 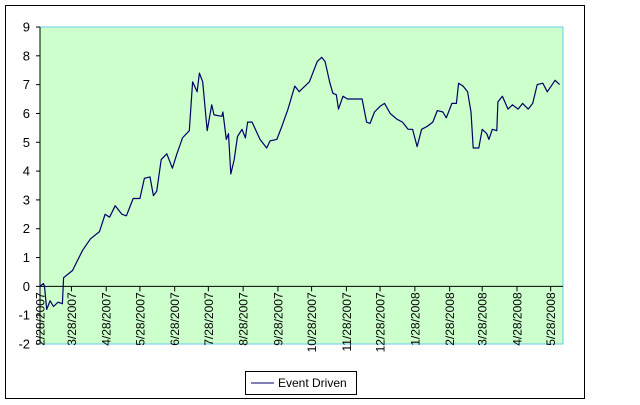 I want to click on x-tick-label: 3/28/2007, so click(x=72, y=319).